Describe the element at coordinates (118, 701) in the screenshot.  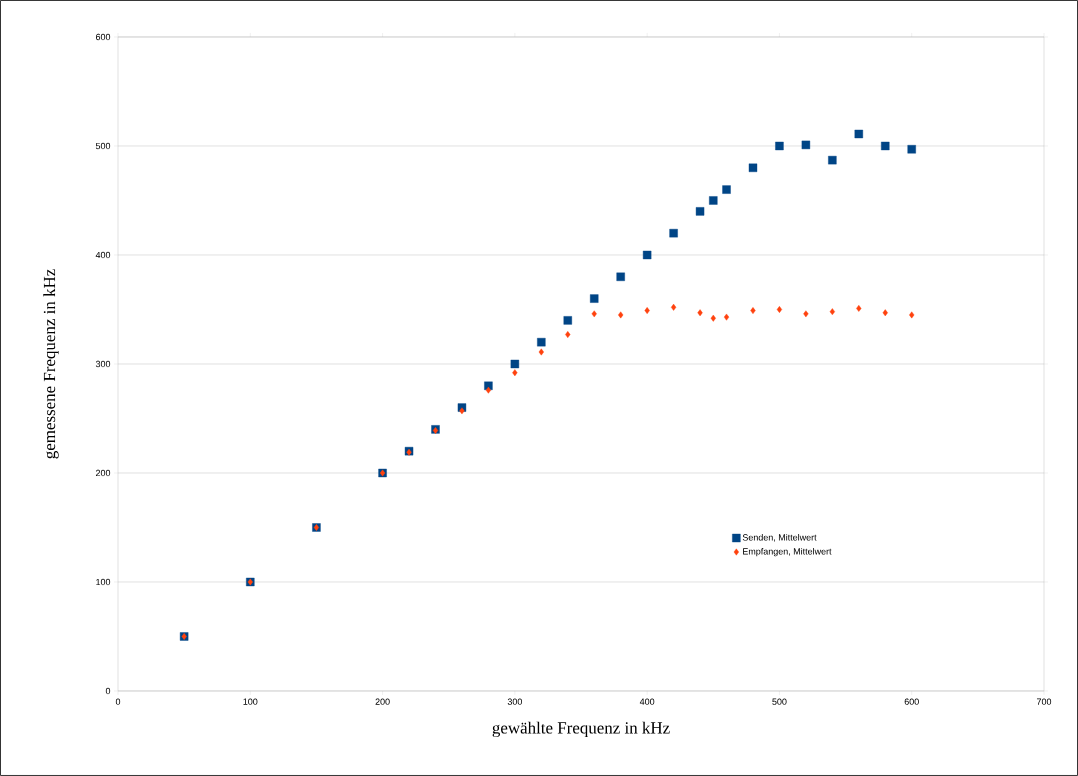
I see `x-tick-label: 0` at that location.